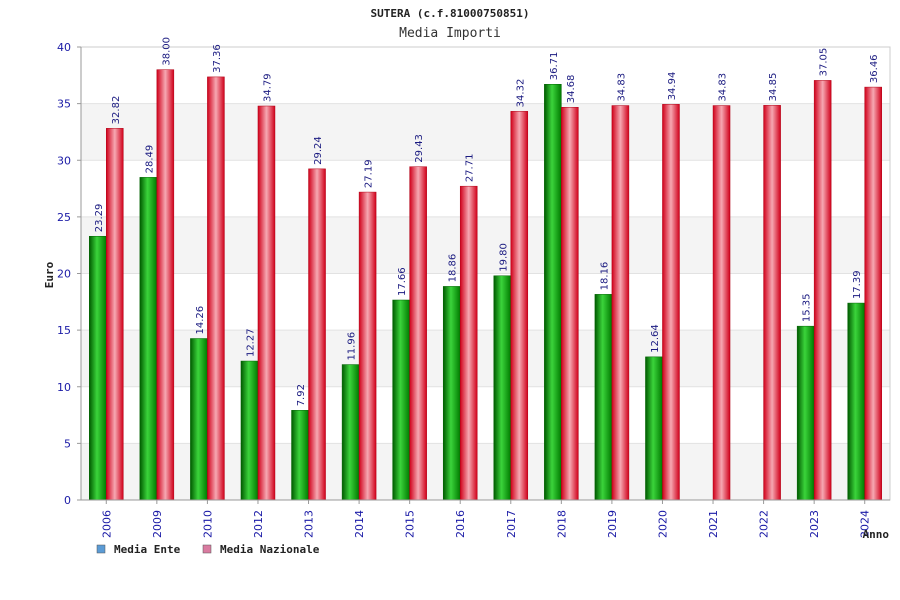 This screenshot has height=600, width=900. What do you see at coordinates (857, 284) in the screenshot?
I see `data-label: 17.39` at bounding box center [857, 284].